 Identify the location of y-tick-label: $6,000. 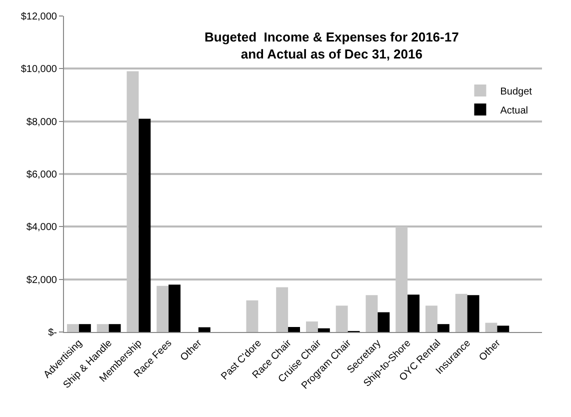
(42, 175).